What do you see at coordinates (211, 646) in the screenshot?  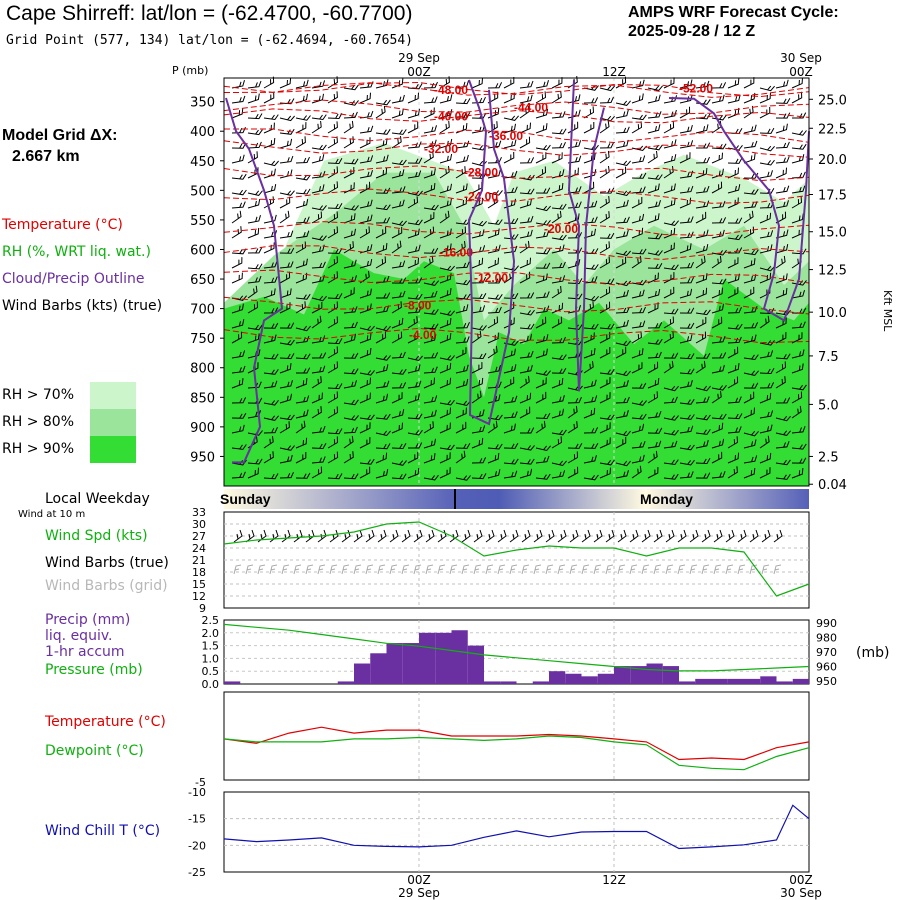 I see `precip-tick: 1.5` at bounding box center [211, 646].